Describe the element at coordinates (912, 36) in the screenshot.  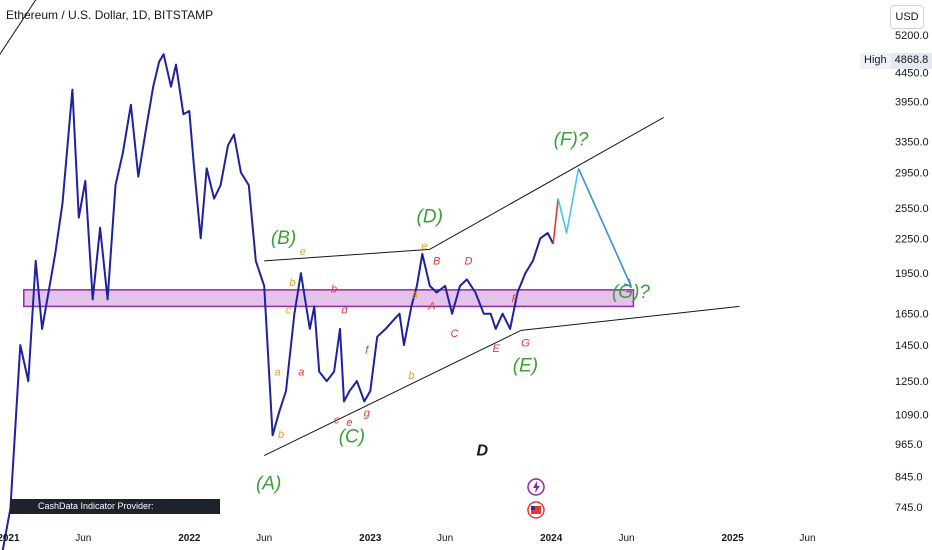
I see `y-tick-label: 5200.0` at that location.